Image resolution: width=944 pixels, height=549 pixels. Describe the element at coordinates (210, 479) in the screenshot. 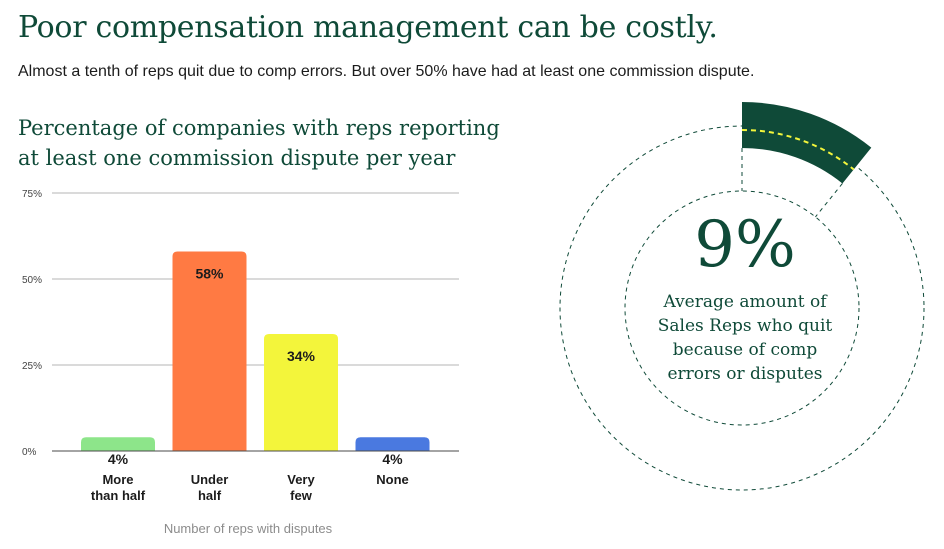

I see `x-tick-label: Under` at that location.